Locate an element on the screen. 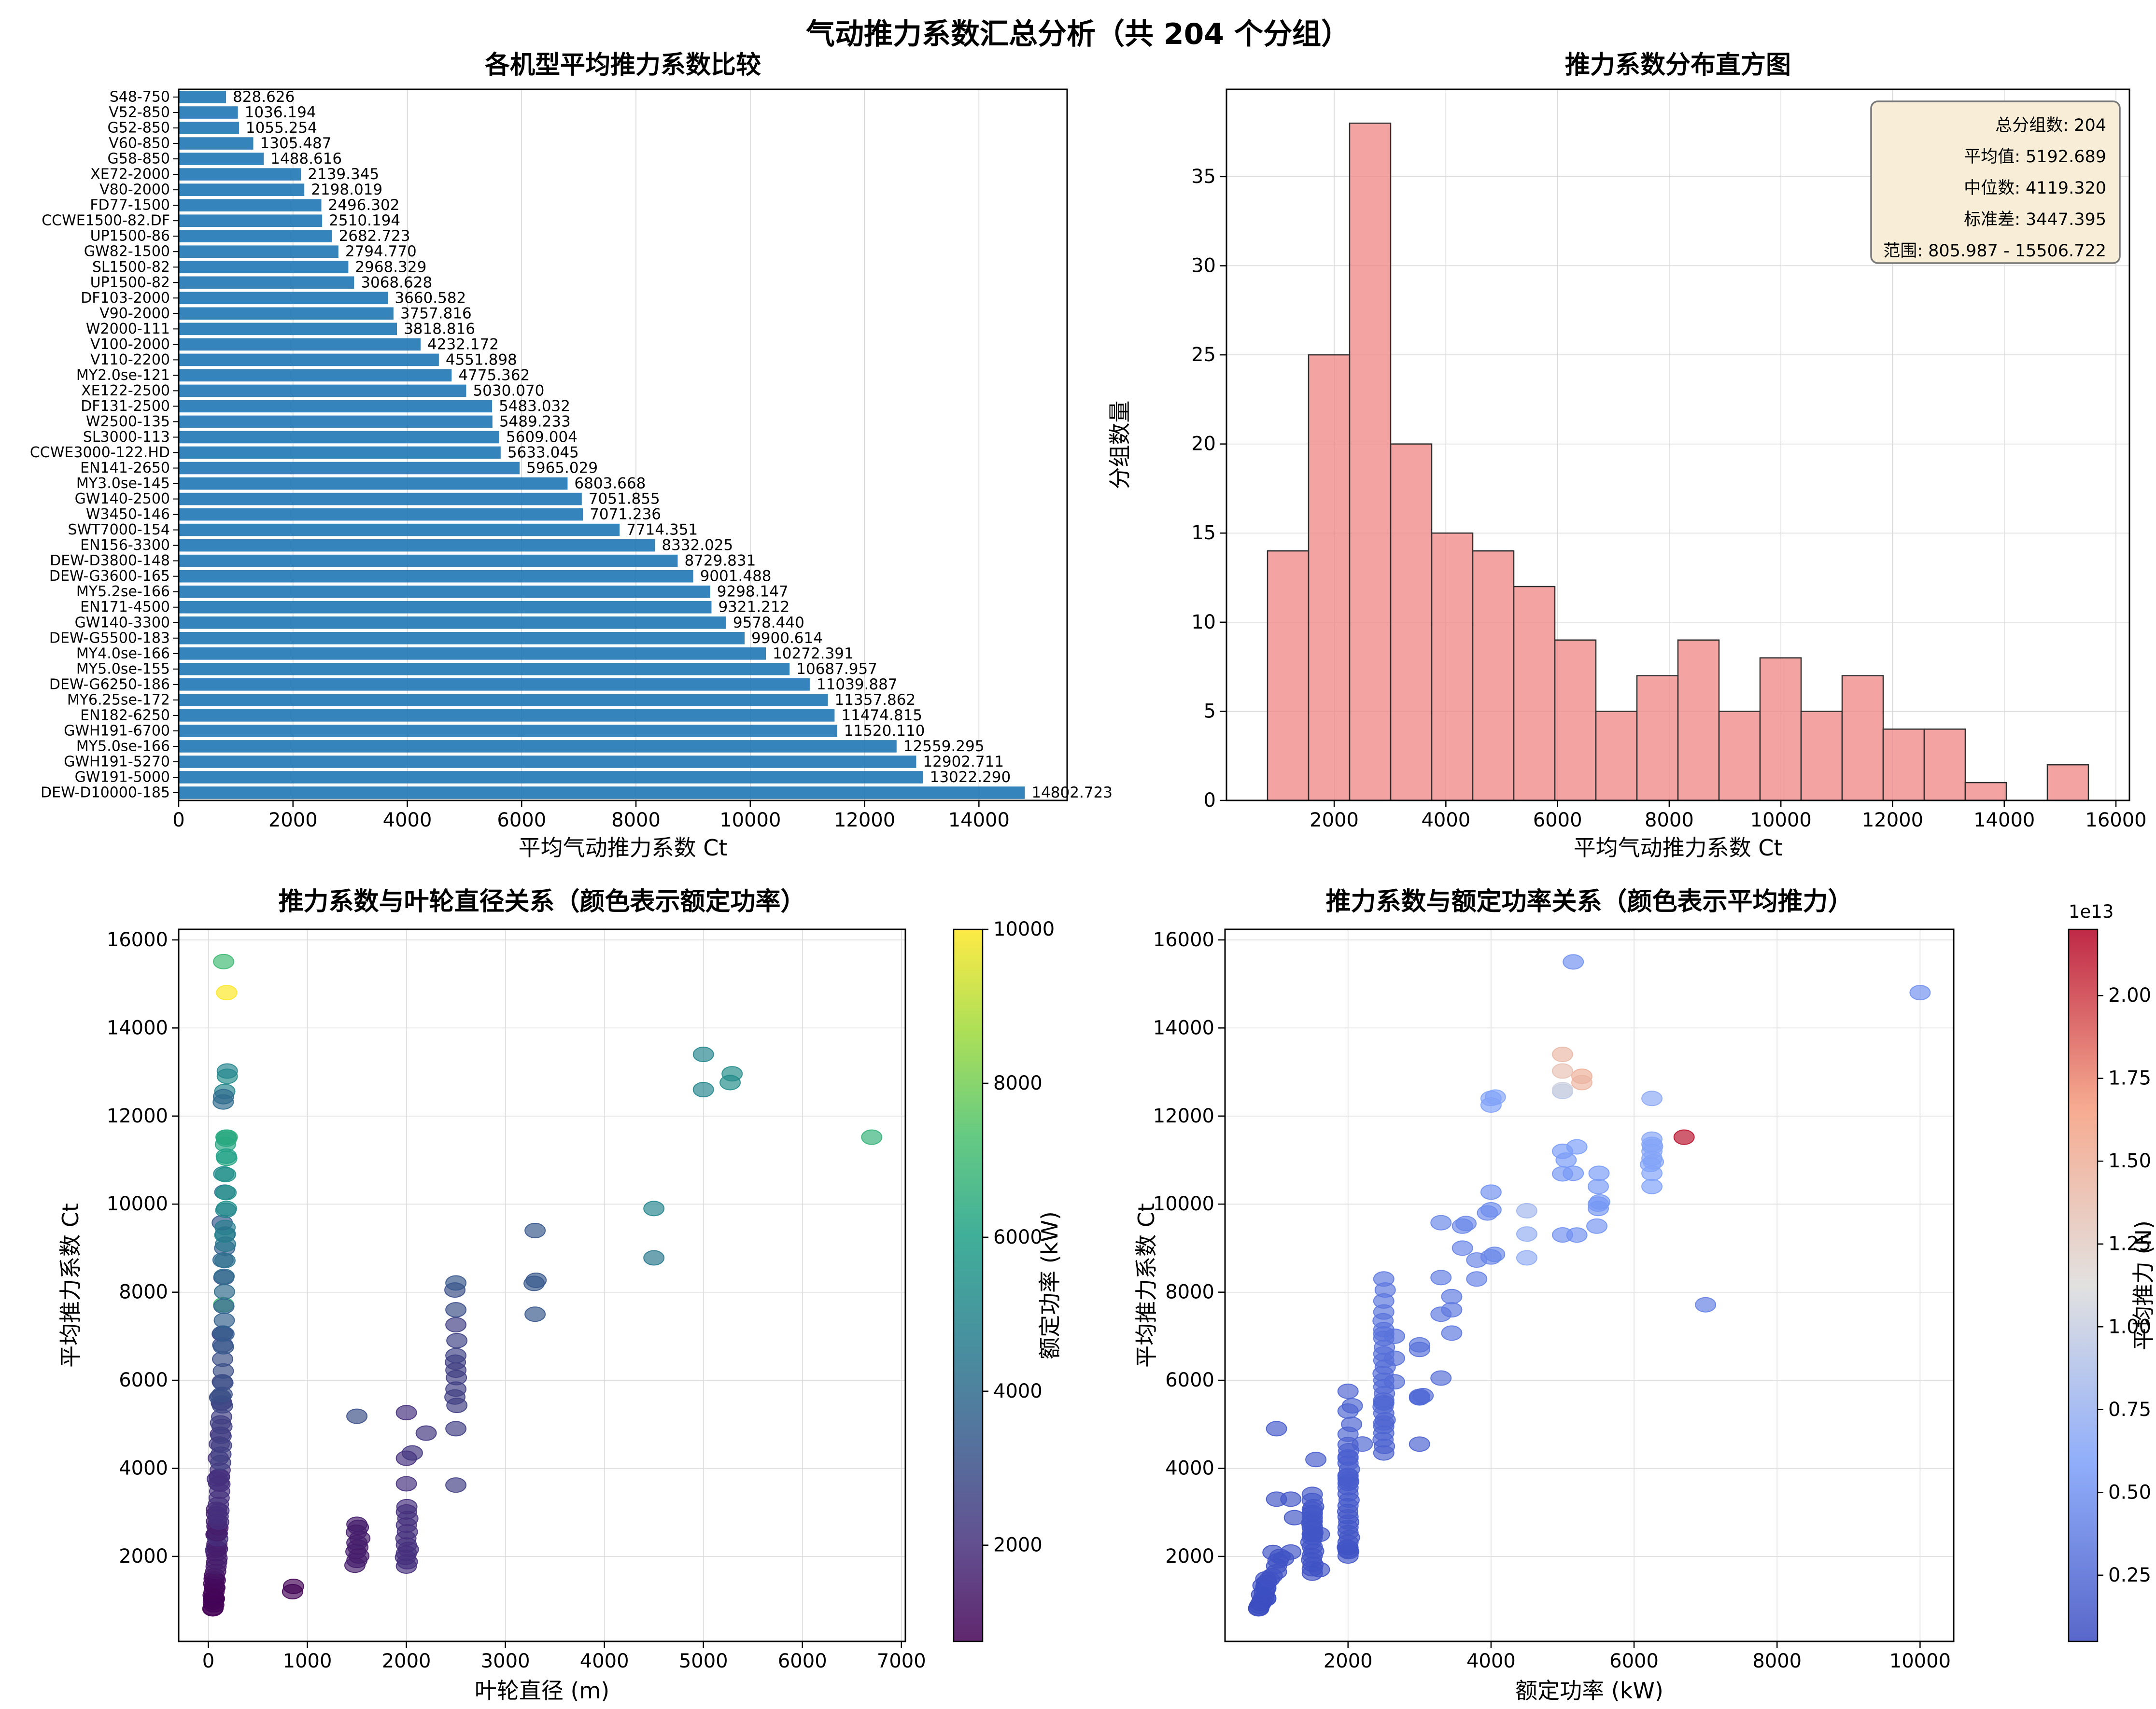  x-tick-label: 14000 is located at coordinates (979, 820).